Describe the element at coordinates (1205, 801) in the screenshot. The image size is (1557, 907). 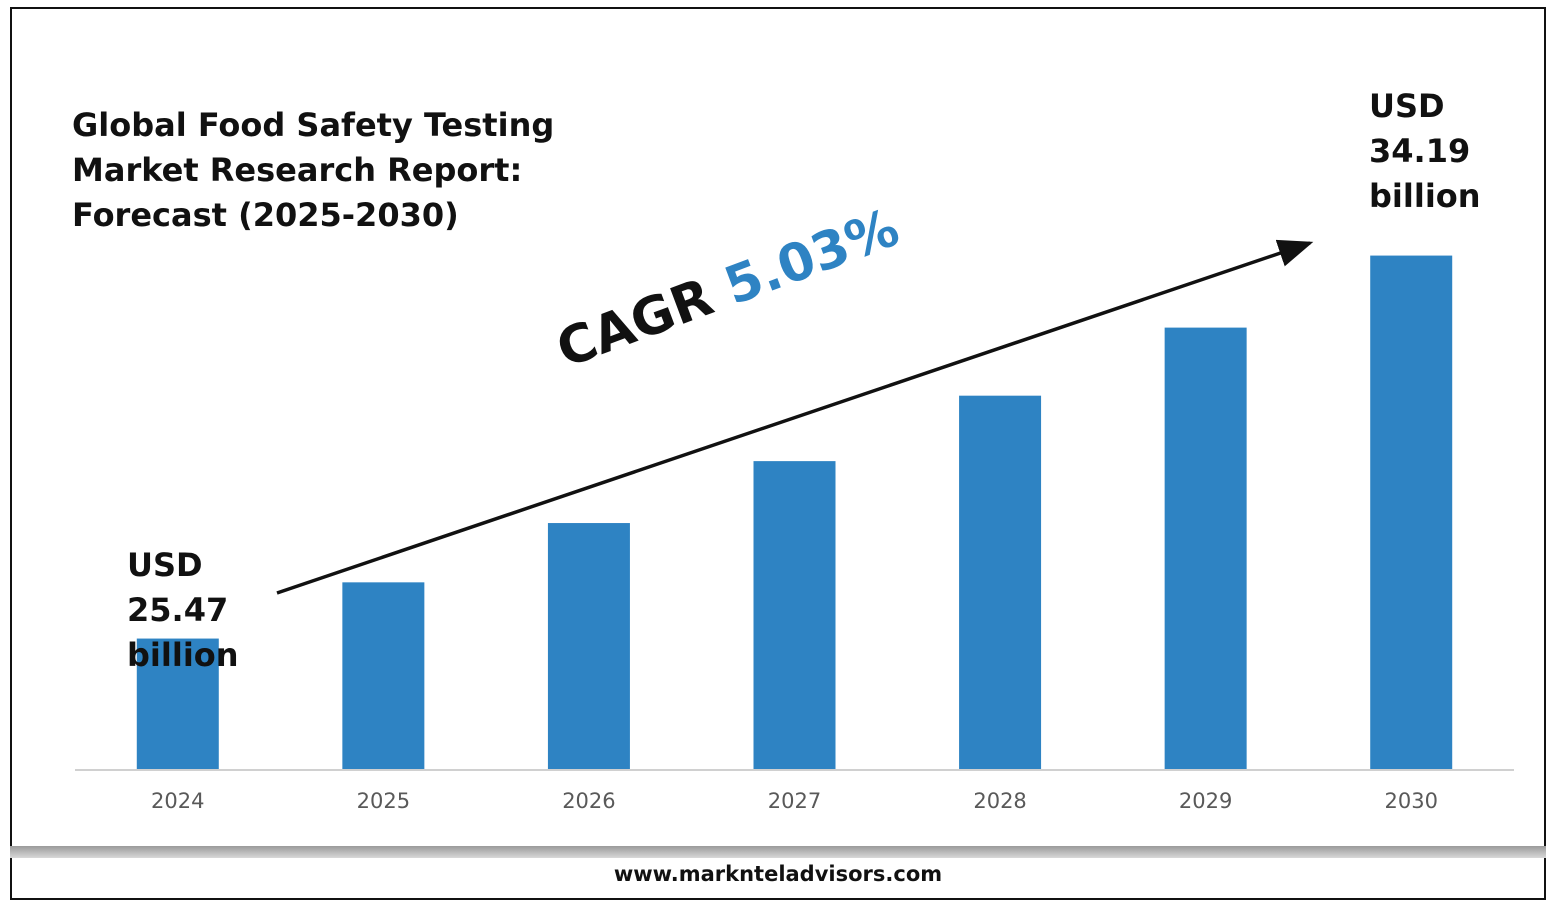
I see `x-tick-label: 2029` at that location.